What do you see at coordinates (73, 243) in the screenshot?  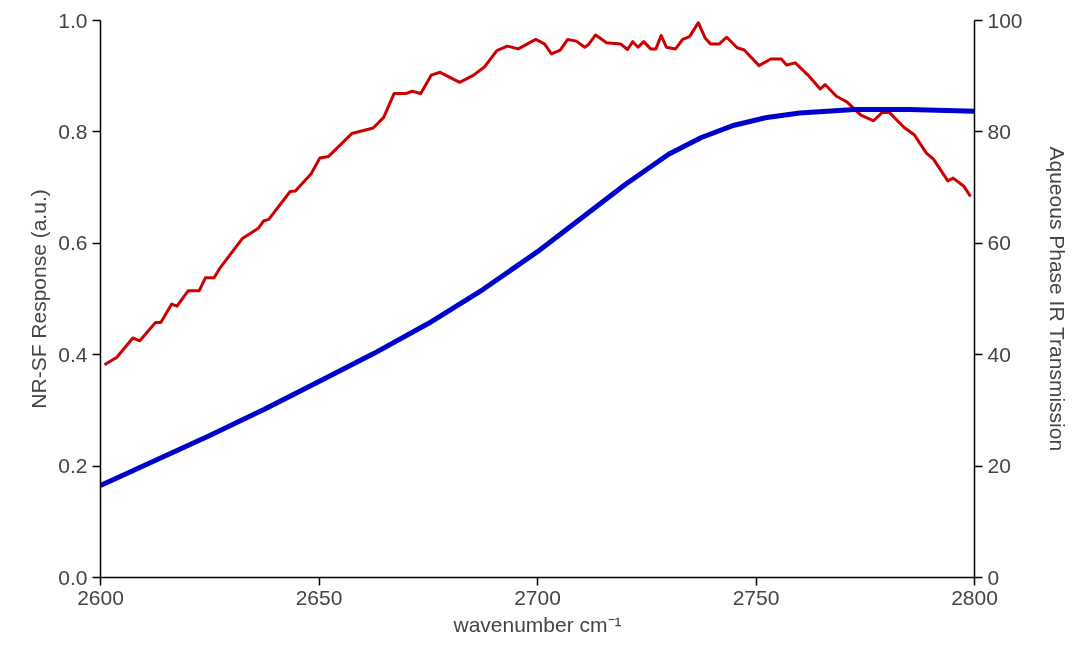 I see `y-tick-label: 0.6` at bounding box center [73, 243].